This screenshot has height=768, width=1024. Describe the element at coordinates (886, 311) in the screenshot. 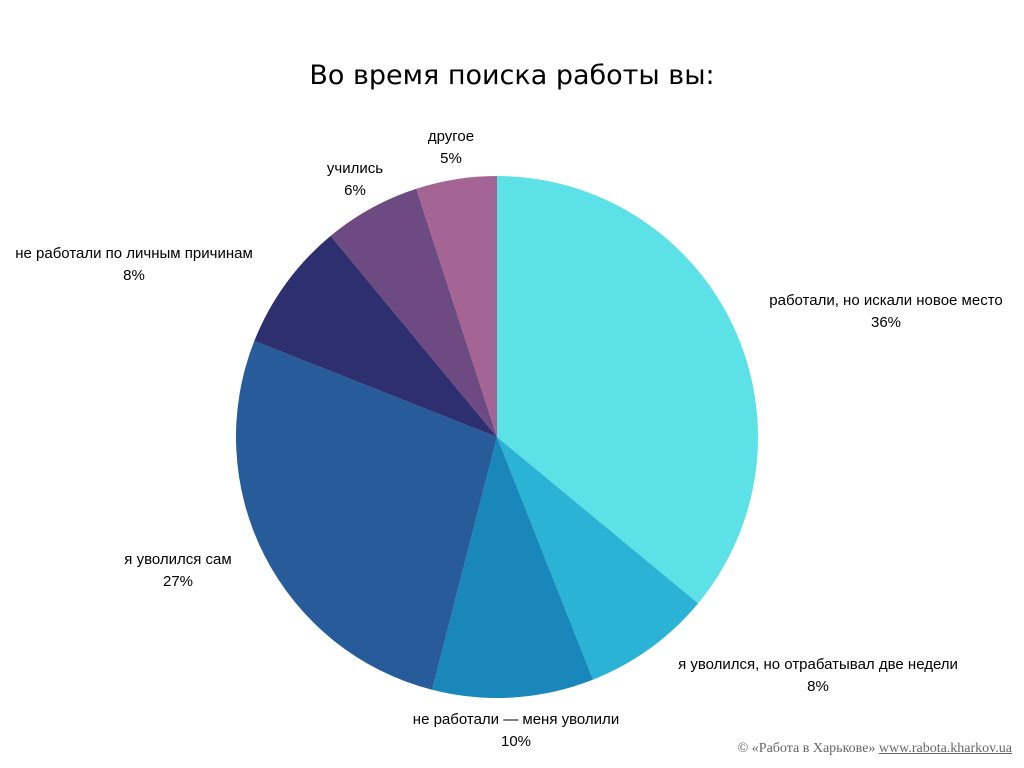

I see `slice-label-0: работали, но искали новое место 36%` at that location.